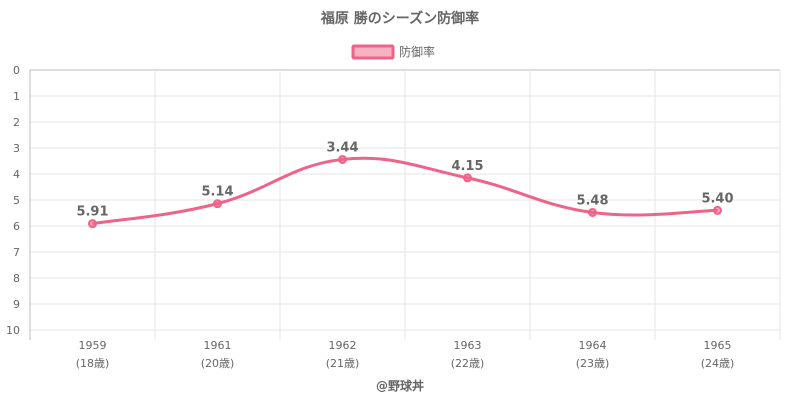 Image resolution: width=800 pixels, height=400 pixels. I want to click on x-tick-sublabel: (23歳), so click(593, 363).